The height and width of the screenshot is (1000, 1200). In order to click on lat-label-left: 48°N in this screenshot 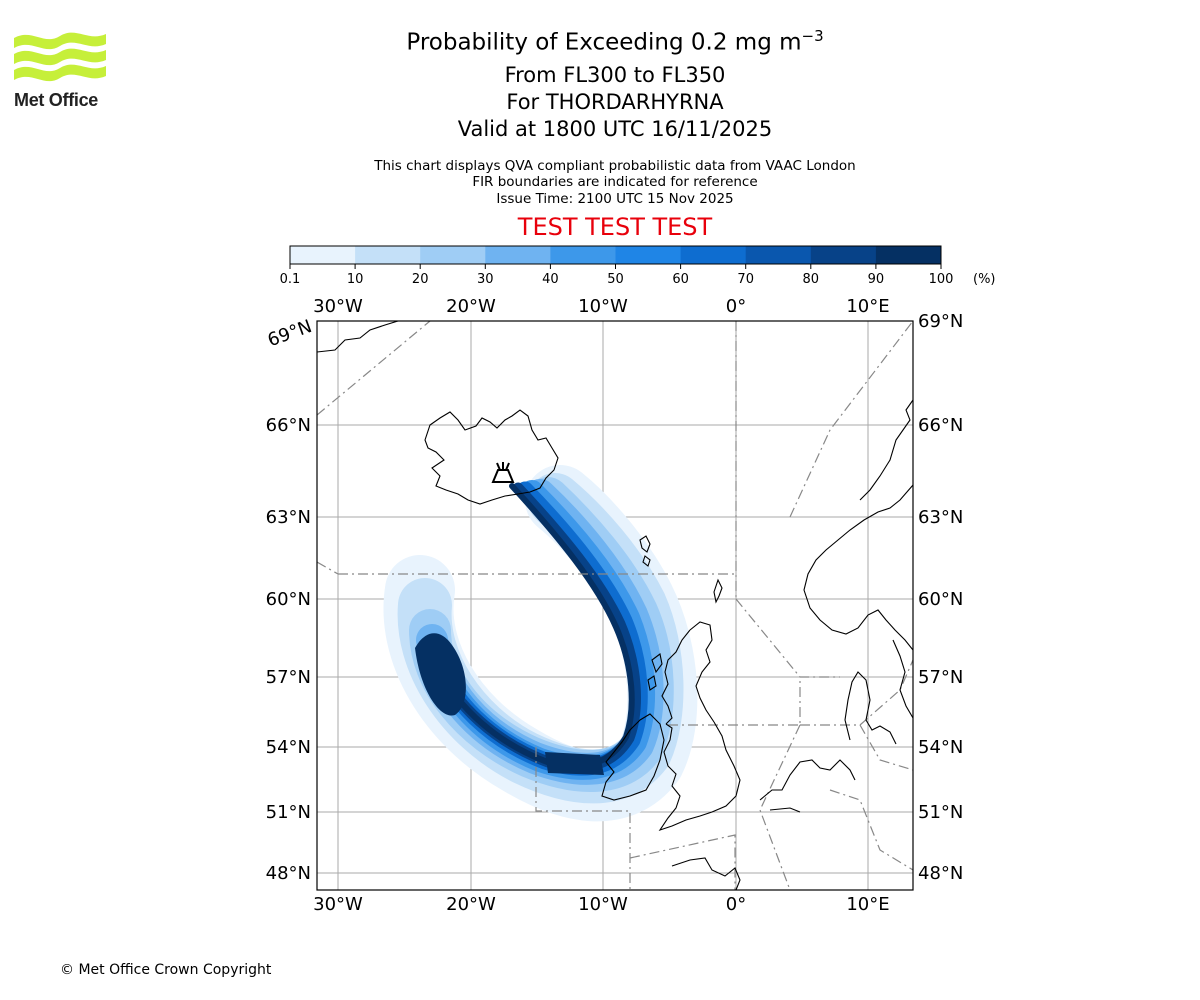, I will do `click(288, 873)`.